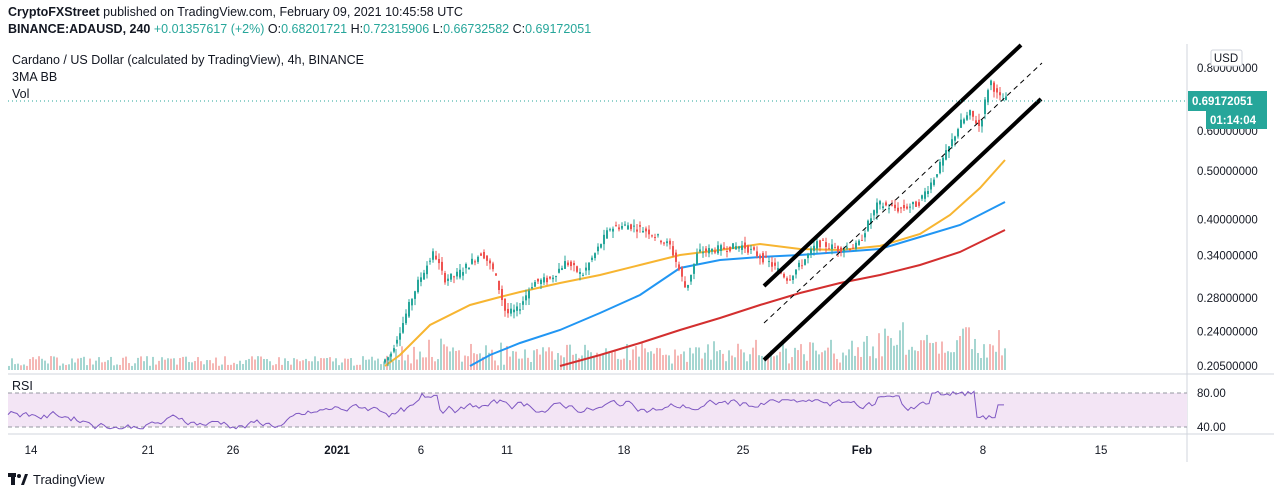  What do you see at coordinates (31, 451) in the screenshot?
I see `time-tick-label: 14` at bounding box center [31, 451].